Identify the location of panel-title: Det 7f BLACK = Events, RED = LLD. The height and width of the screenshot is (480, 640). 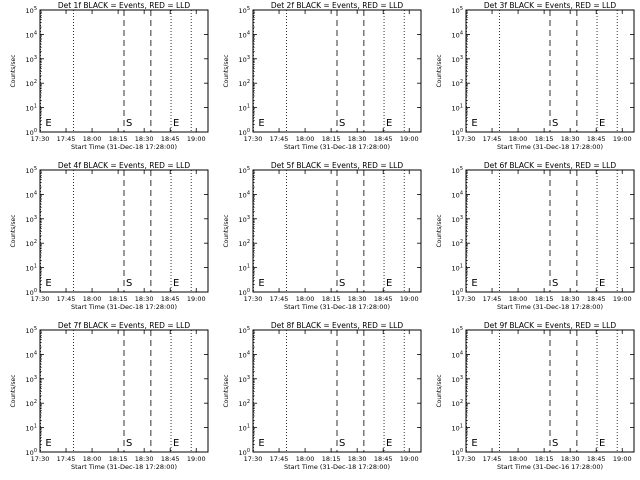
(124, 325).